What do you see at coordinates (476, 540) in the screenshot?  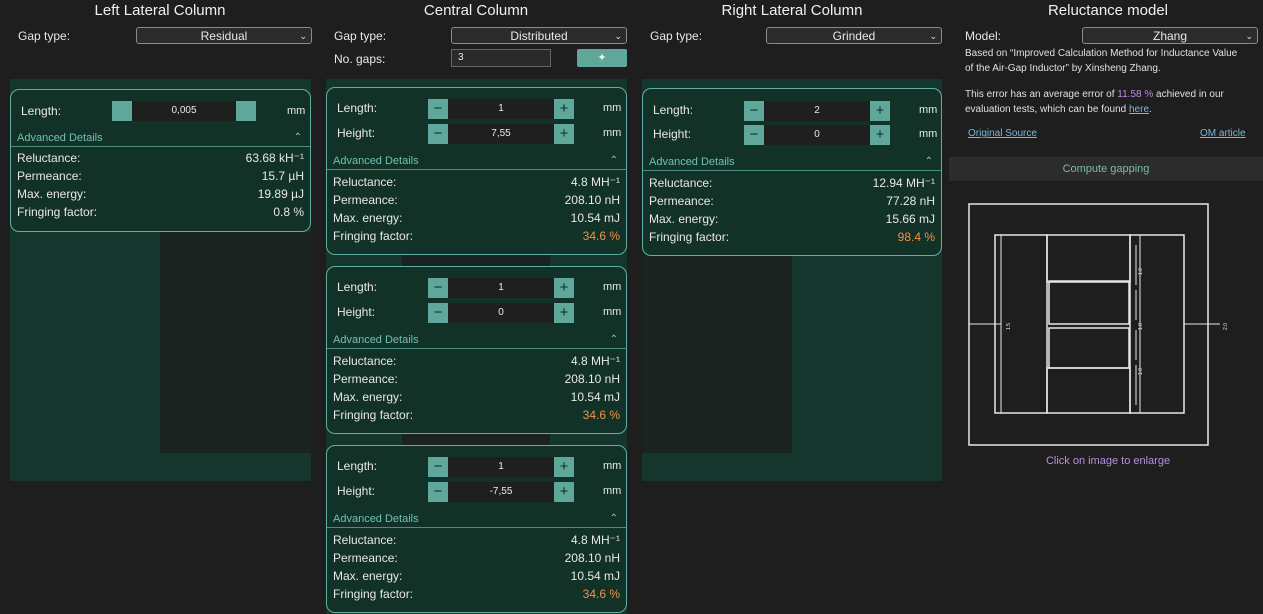 I see `reluctance-row: Reluctance: 4.8 MH⁻¹` at bounding box center [476, 540].